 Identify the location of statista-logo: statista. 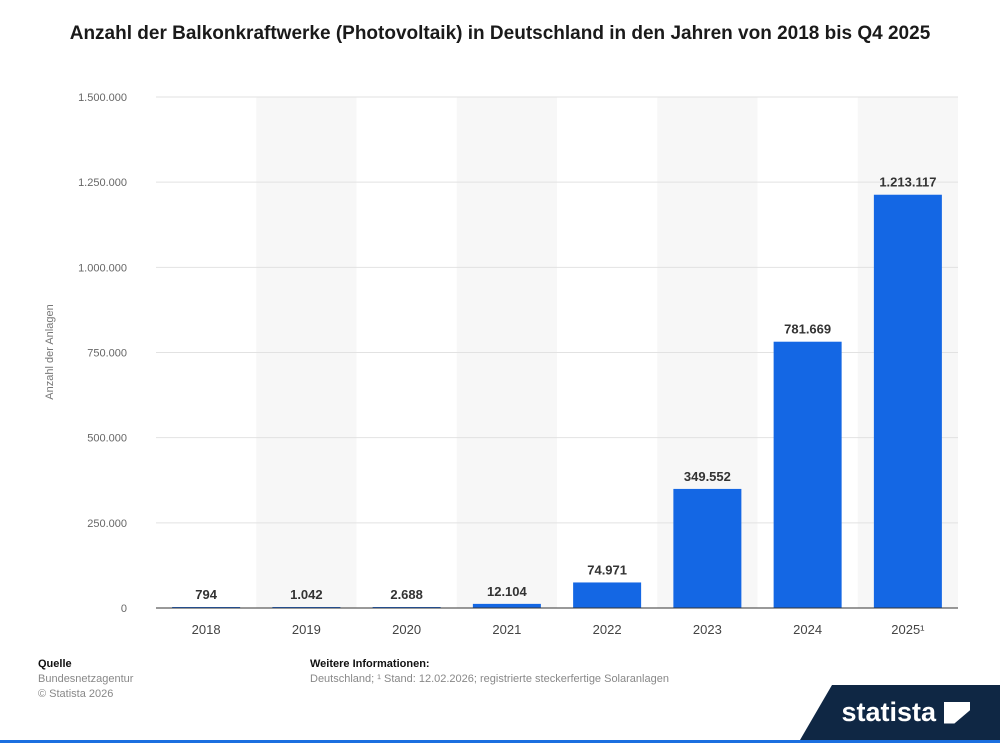
(900, 712).